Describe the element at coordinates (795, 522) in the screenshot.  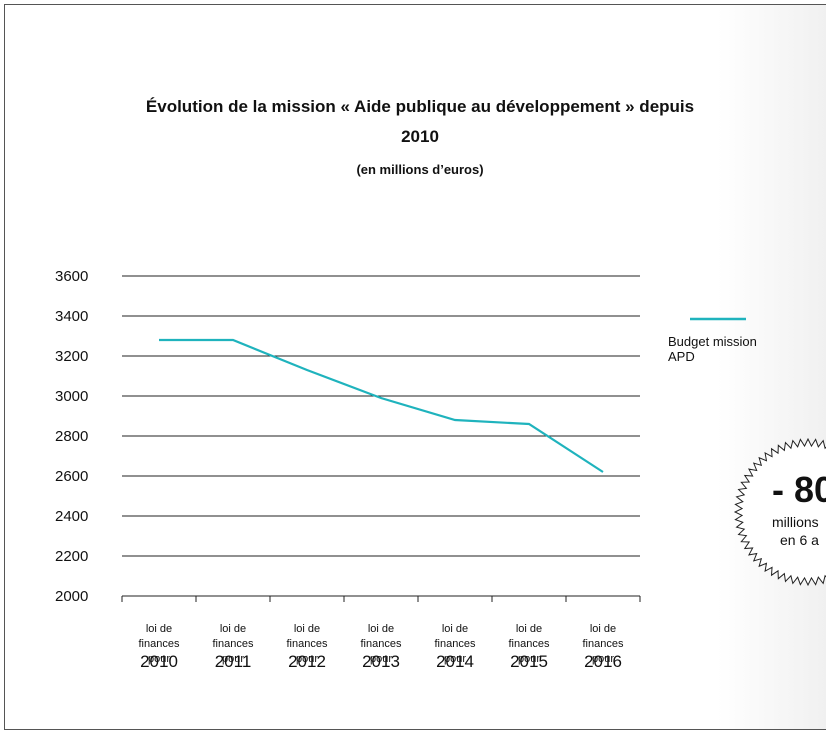
I see `annotation: millions` at that location.